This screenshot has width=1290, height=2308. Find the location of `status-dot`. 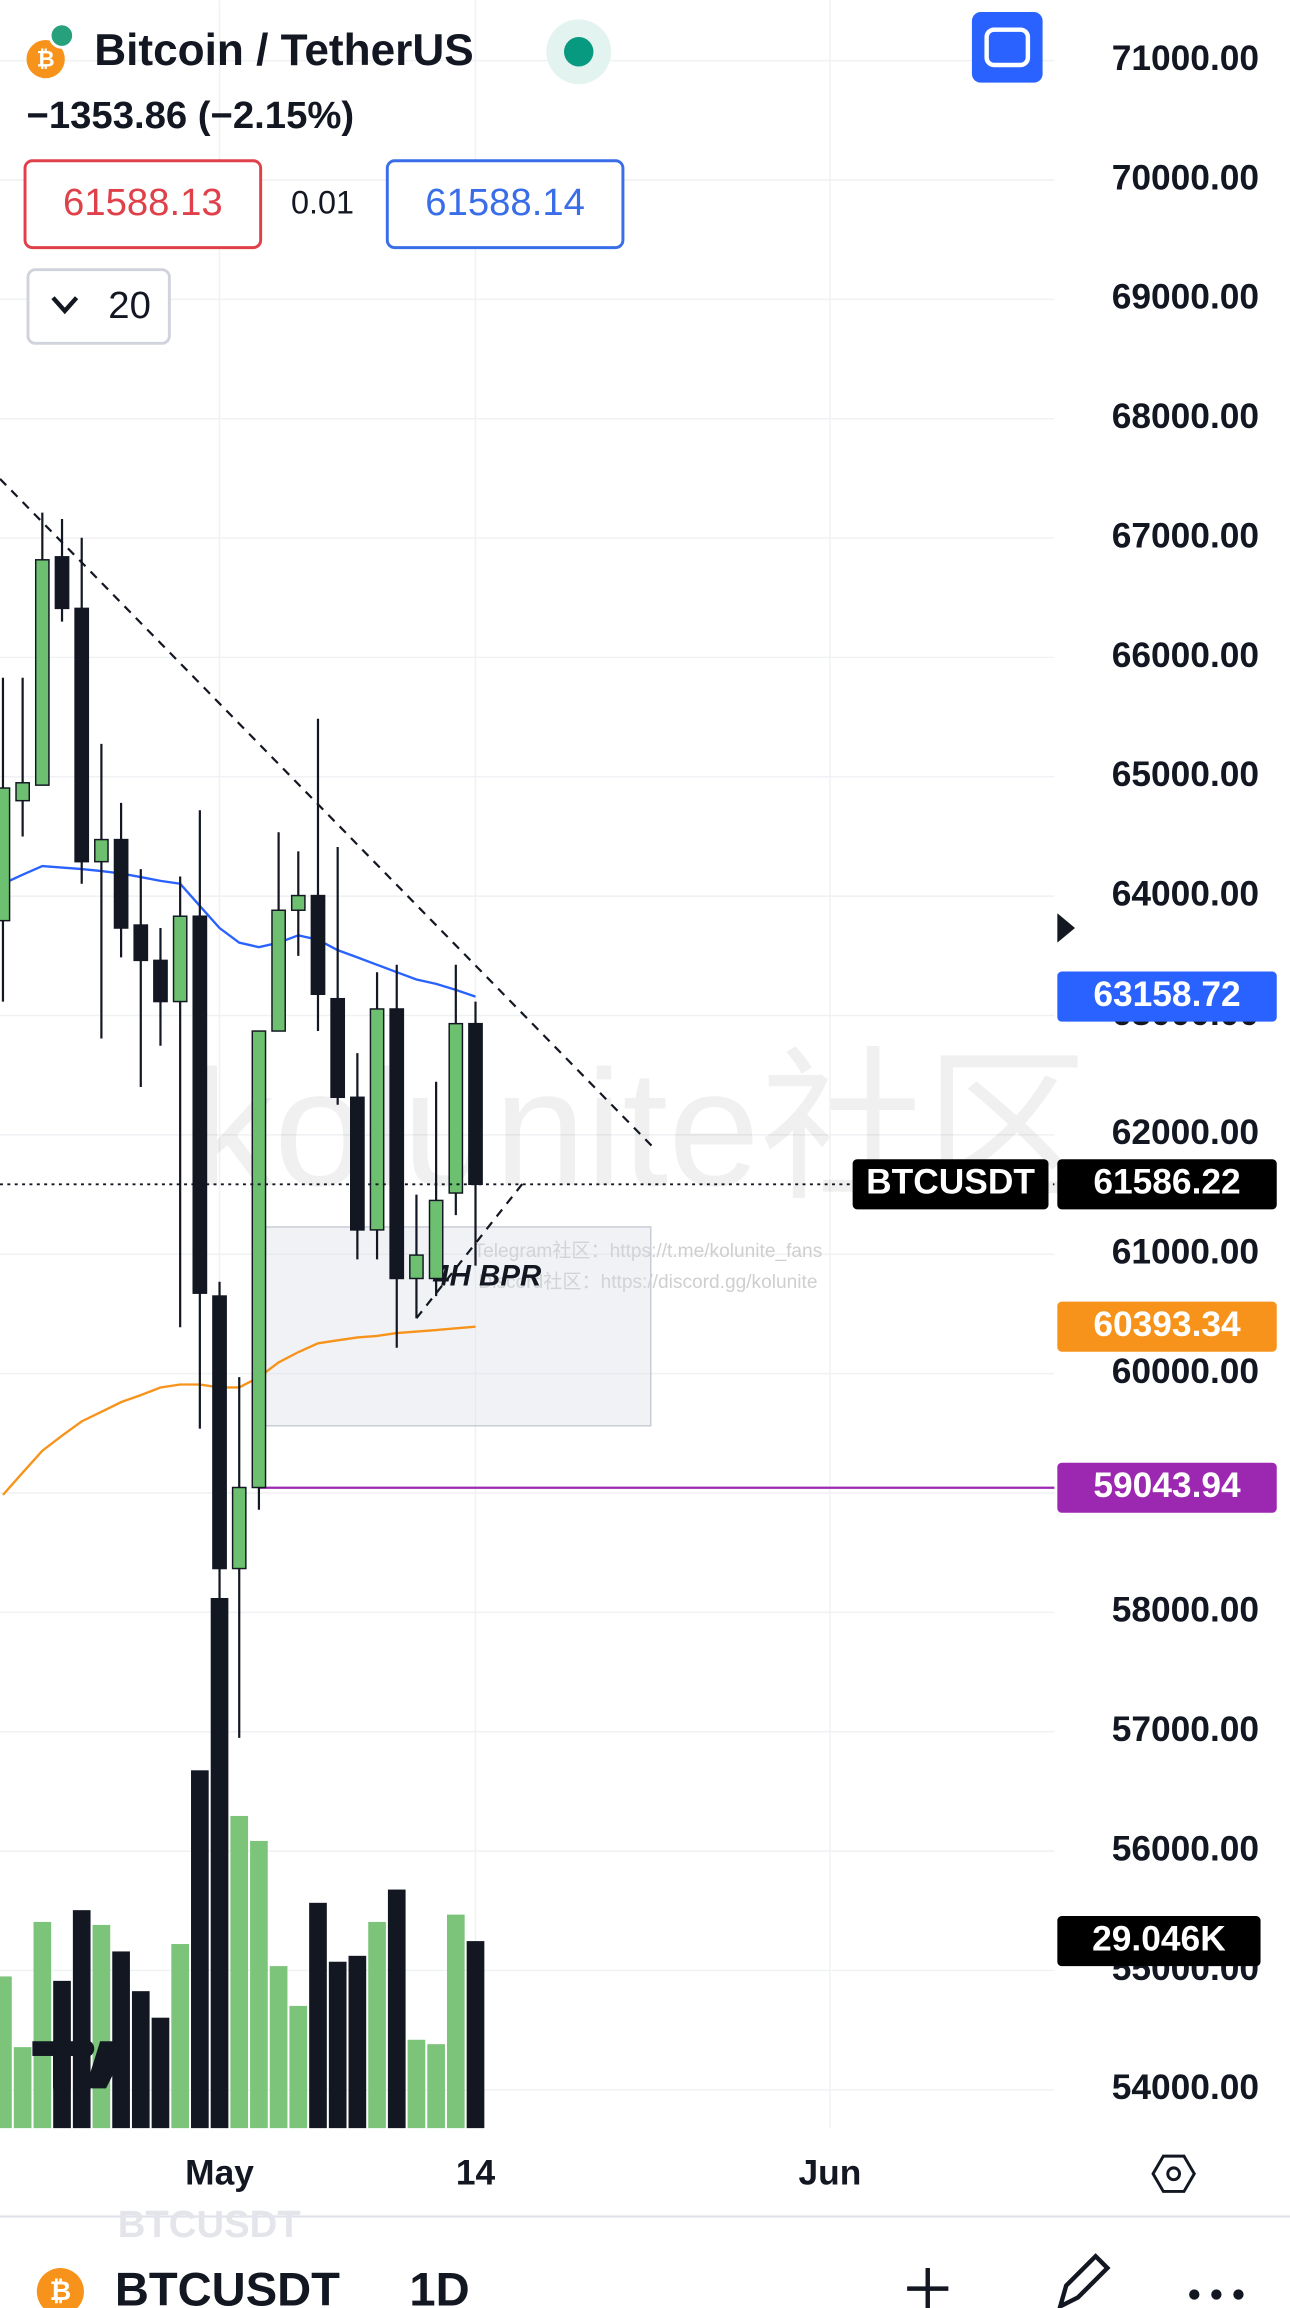

status-dot is located at coordinates (579, 52).